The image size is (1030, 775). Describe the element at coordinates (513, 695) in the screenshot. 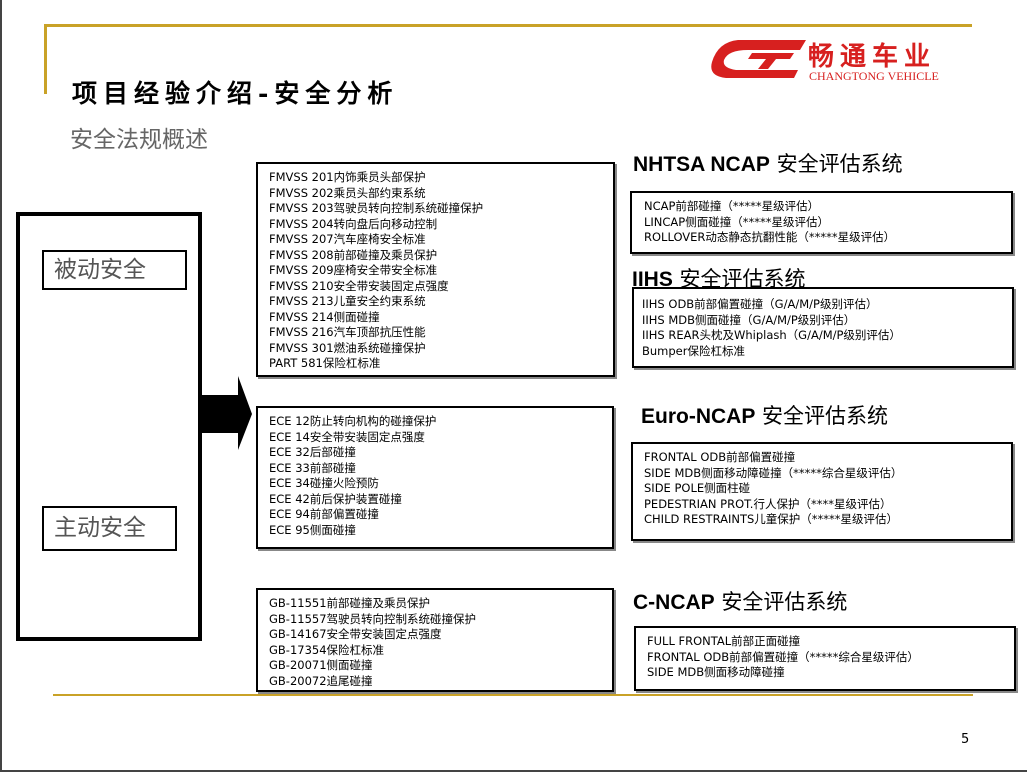

I see `bottom-divider` at that location.